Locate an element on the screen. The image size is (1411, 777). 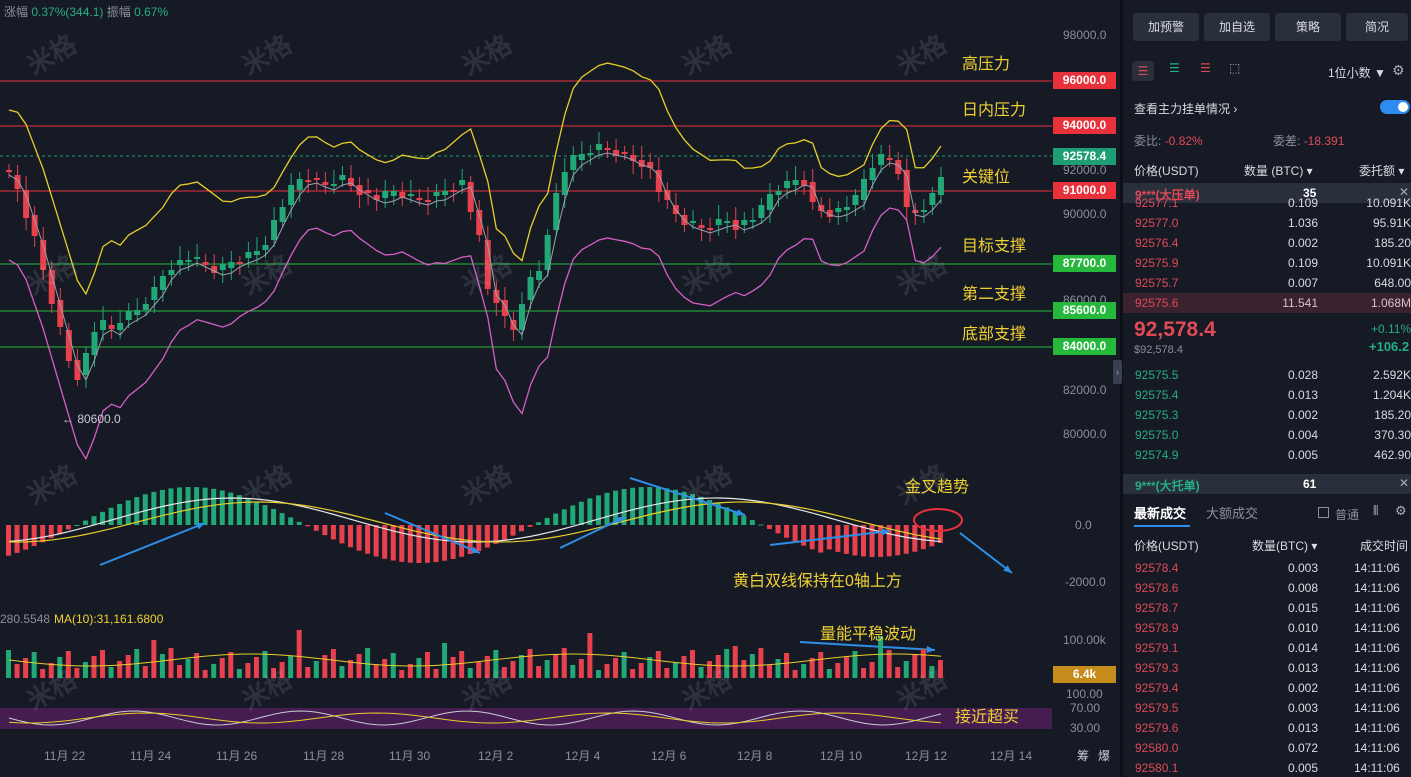
date-tick: 12月 8 is located at coordinates (755, 756).